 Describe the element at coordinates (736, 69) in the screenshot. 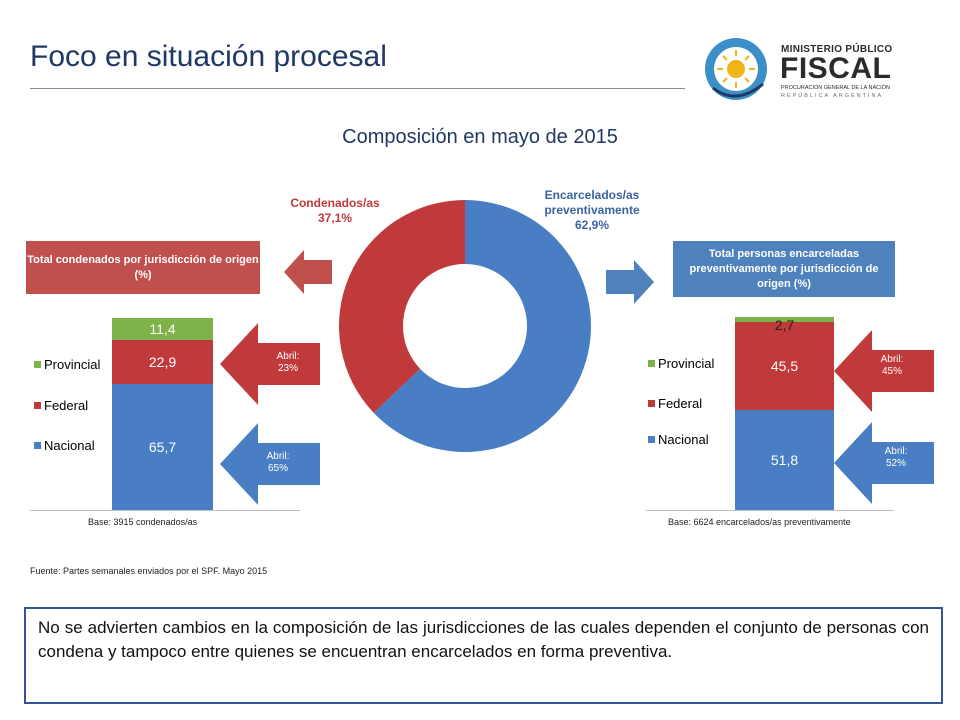

I see `logo-sun-icon` at that location.